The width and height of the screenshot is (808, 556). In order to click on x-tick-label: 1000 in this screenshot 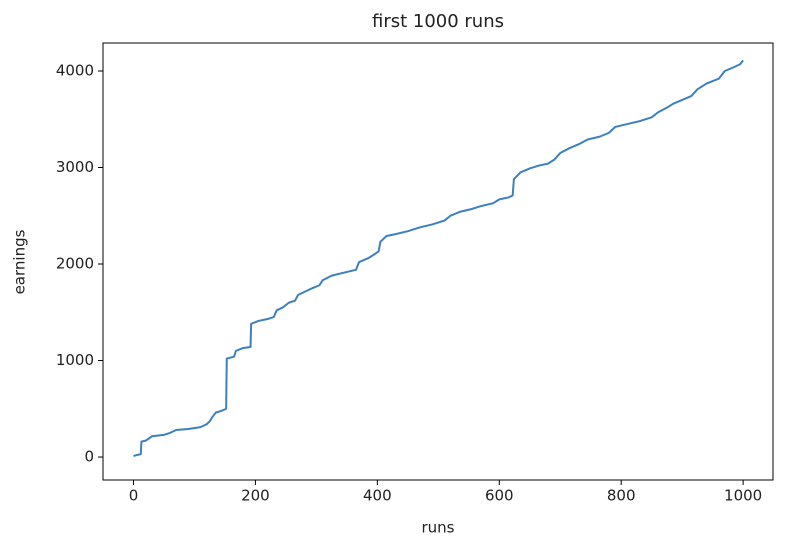, I will do `click(743, 496)`.